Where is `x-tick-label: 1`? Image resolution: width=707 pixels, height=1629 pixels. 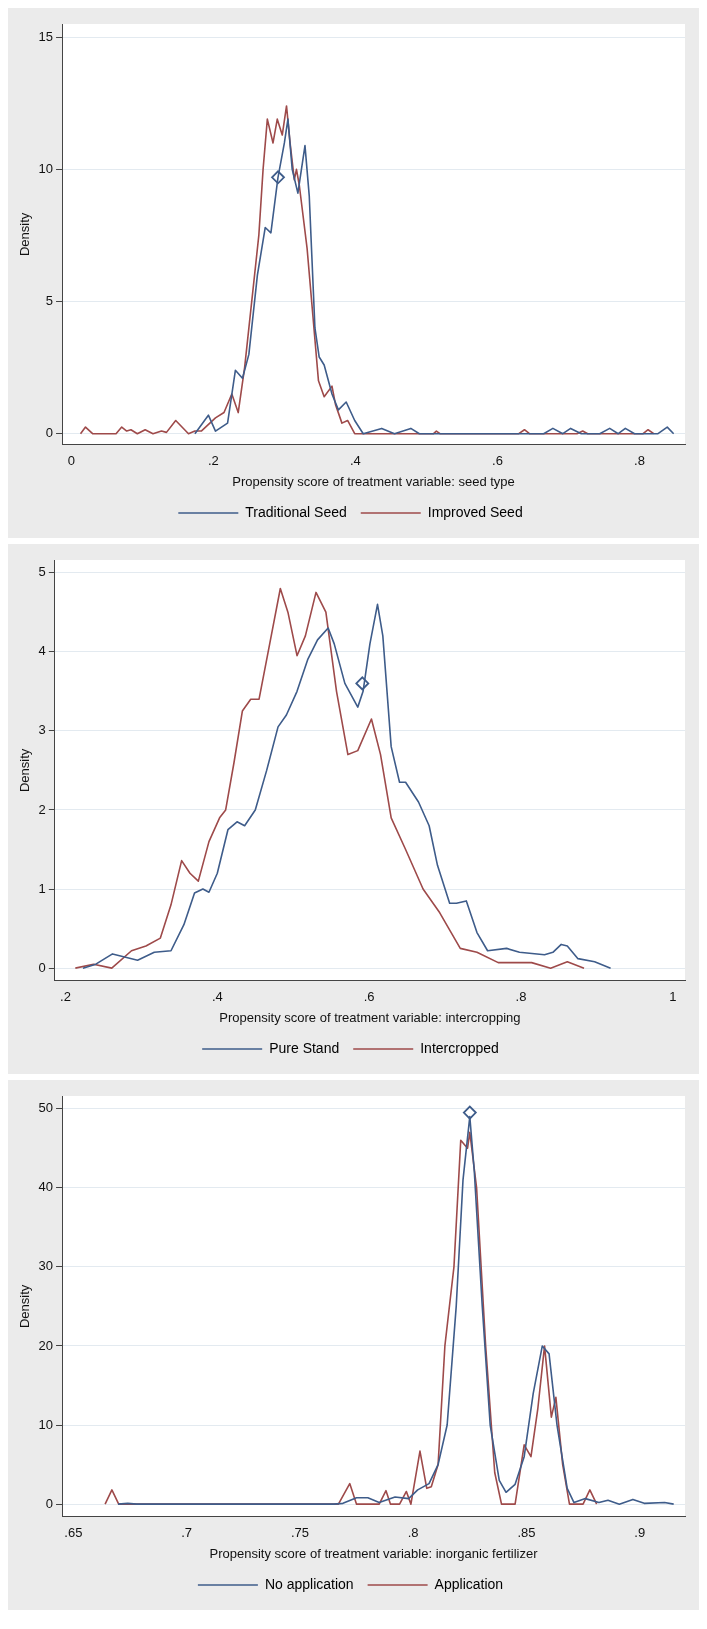 x-tick-label: 1 is located at coordinates (673, 997).